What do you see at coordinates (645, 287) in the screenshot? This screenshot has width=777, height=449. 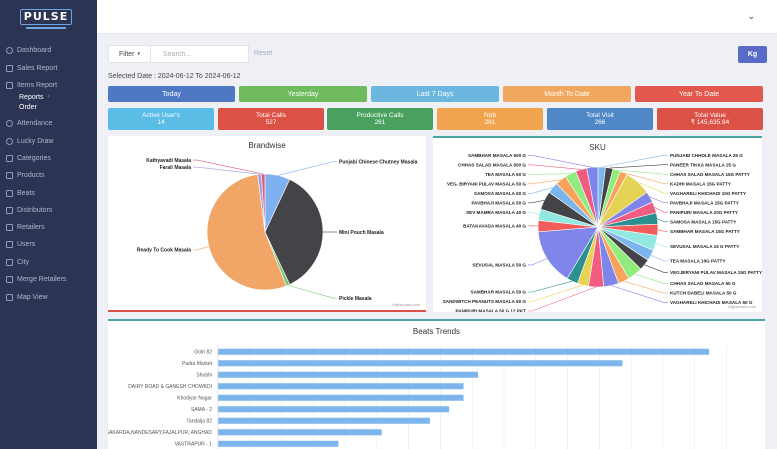 I see `pie-connector-kutch-dabeli-masala-50-g` at bounding box center [645, 287].